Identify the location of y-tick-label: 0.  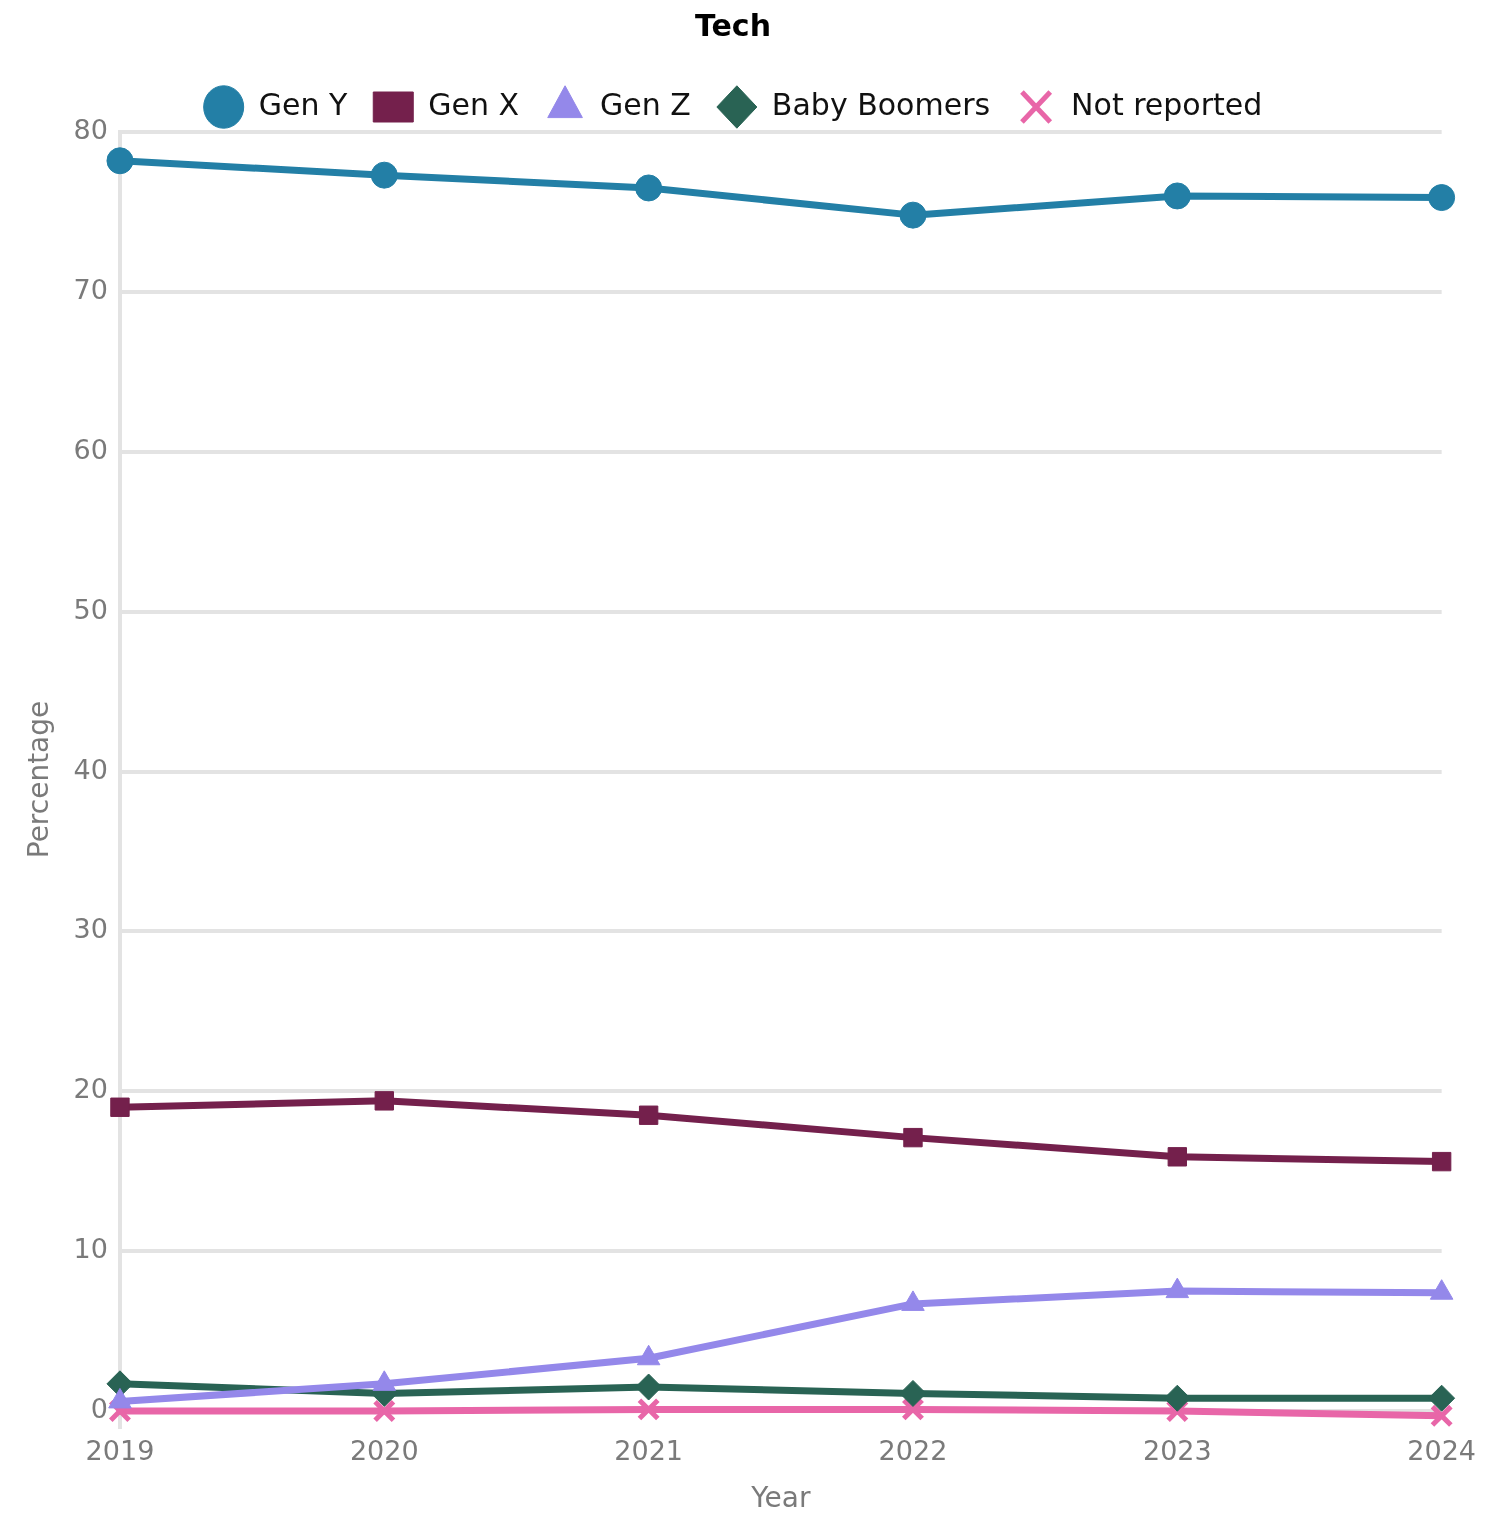
(99, 1409).